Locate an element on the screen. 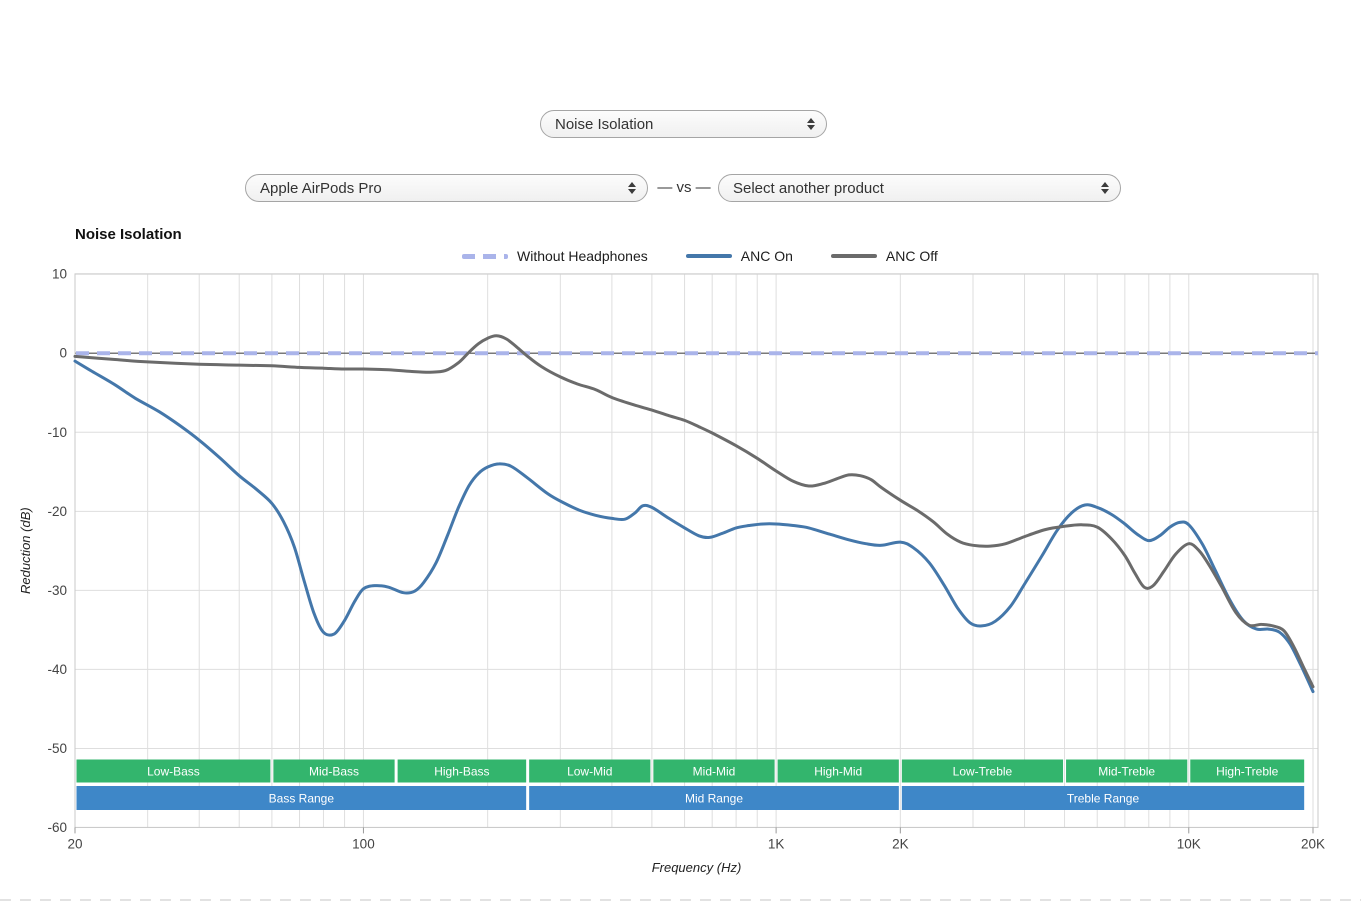  product-select: Apple AirPods Pro is located at coordinates (446, 188).